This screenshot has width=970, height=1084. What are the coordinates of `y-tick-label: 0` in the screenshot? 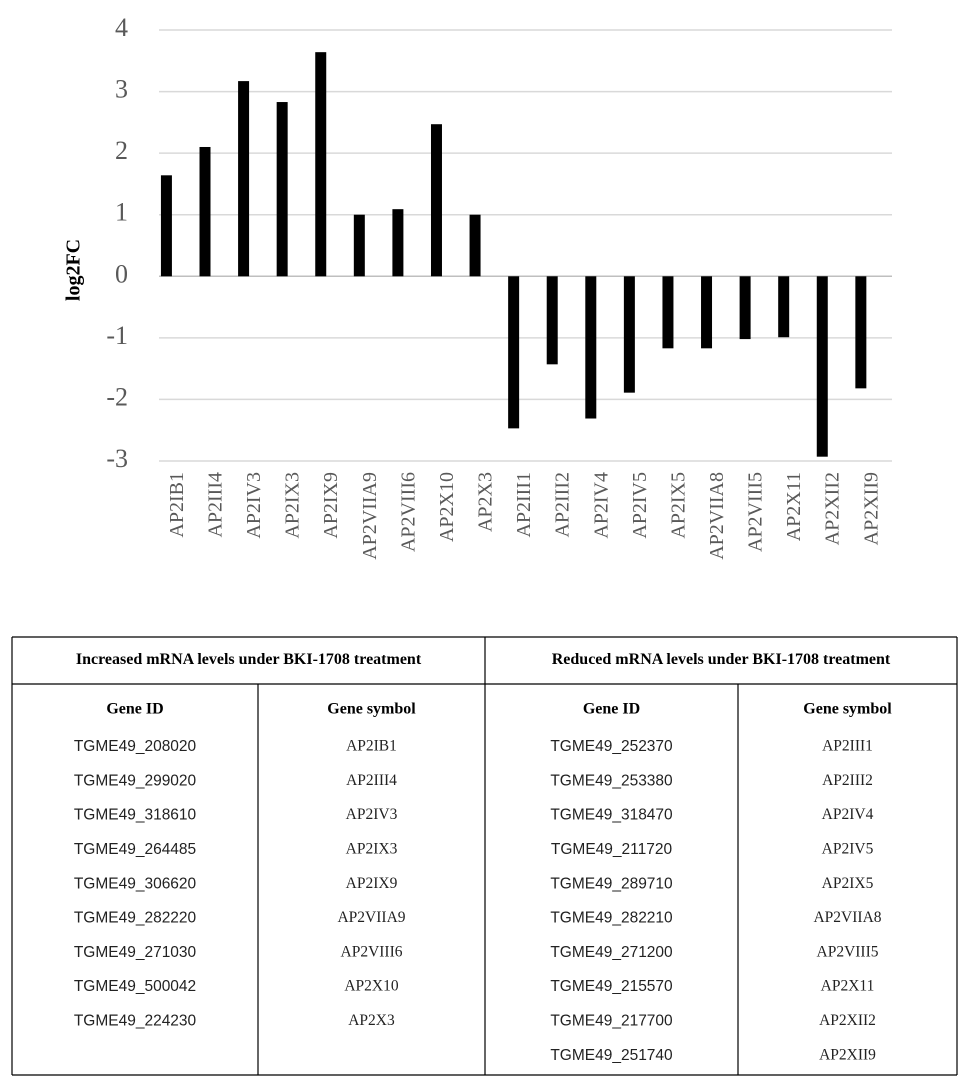 It's located at (121, 273).